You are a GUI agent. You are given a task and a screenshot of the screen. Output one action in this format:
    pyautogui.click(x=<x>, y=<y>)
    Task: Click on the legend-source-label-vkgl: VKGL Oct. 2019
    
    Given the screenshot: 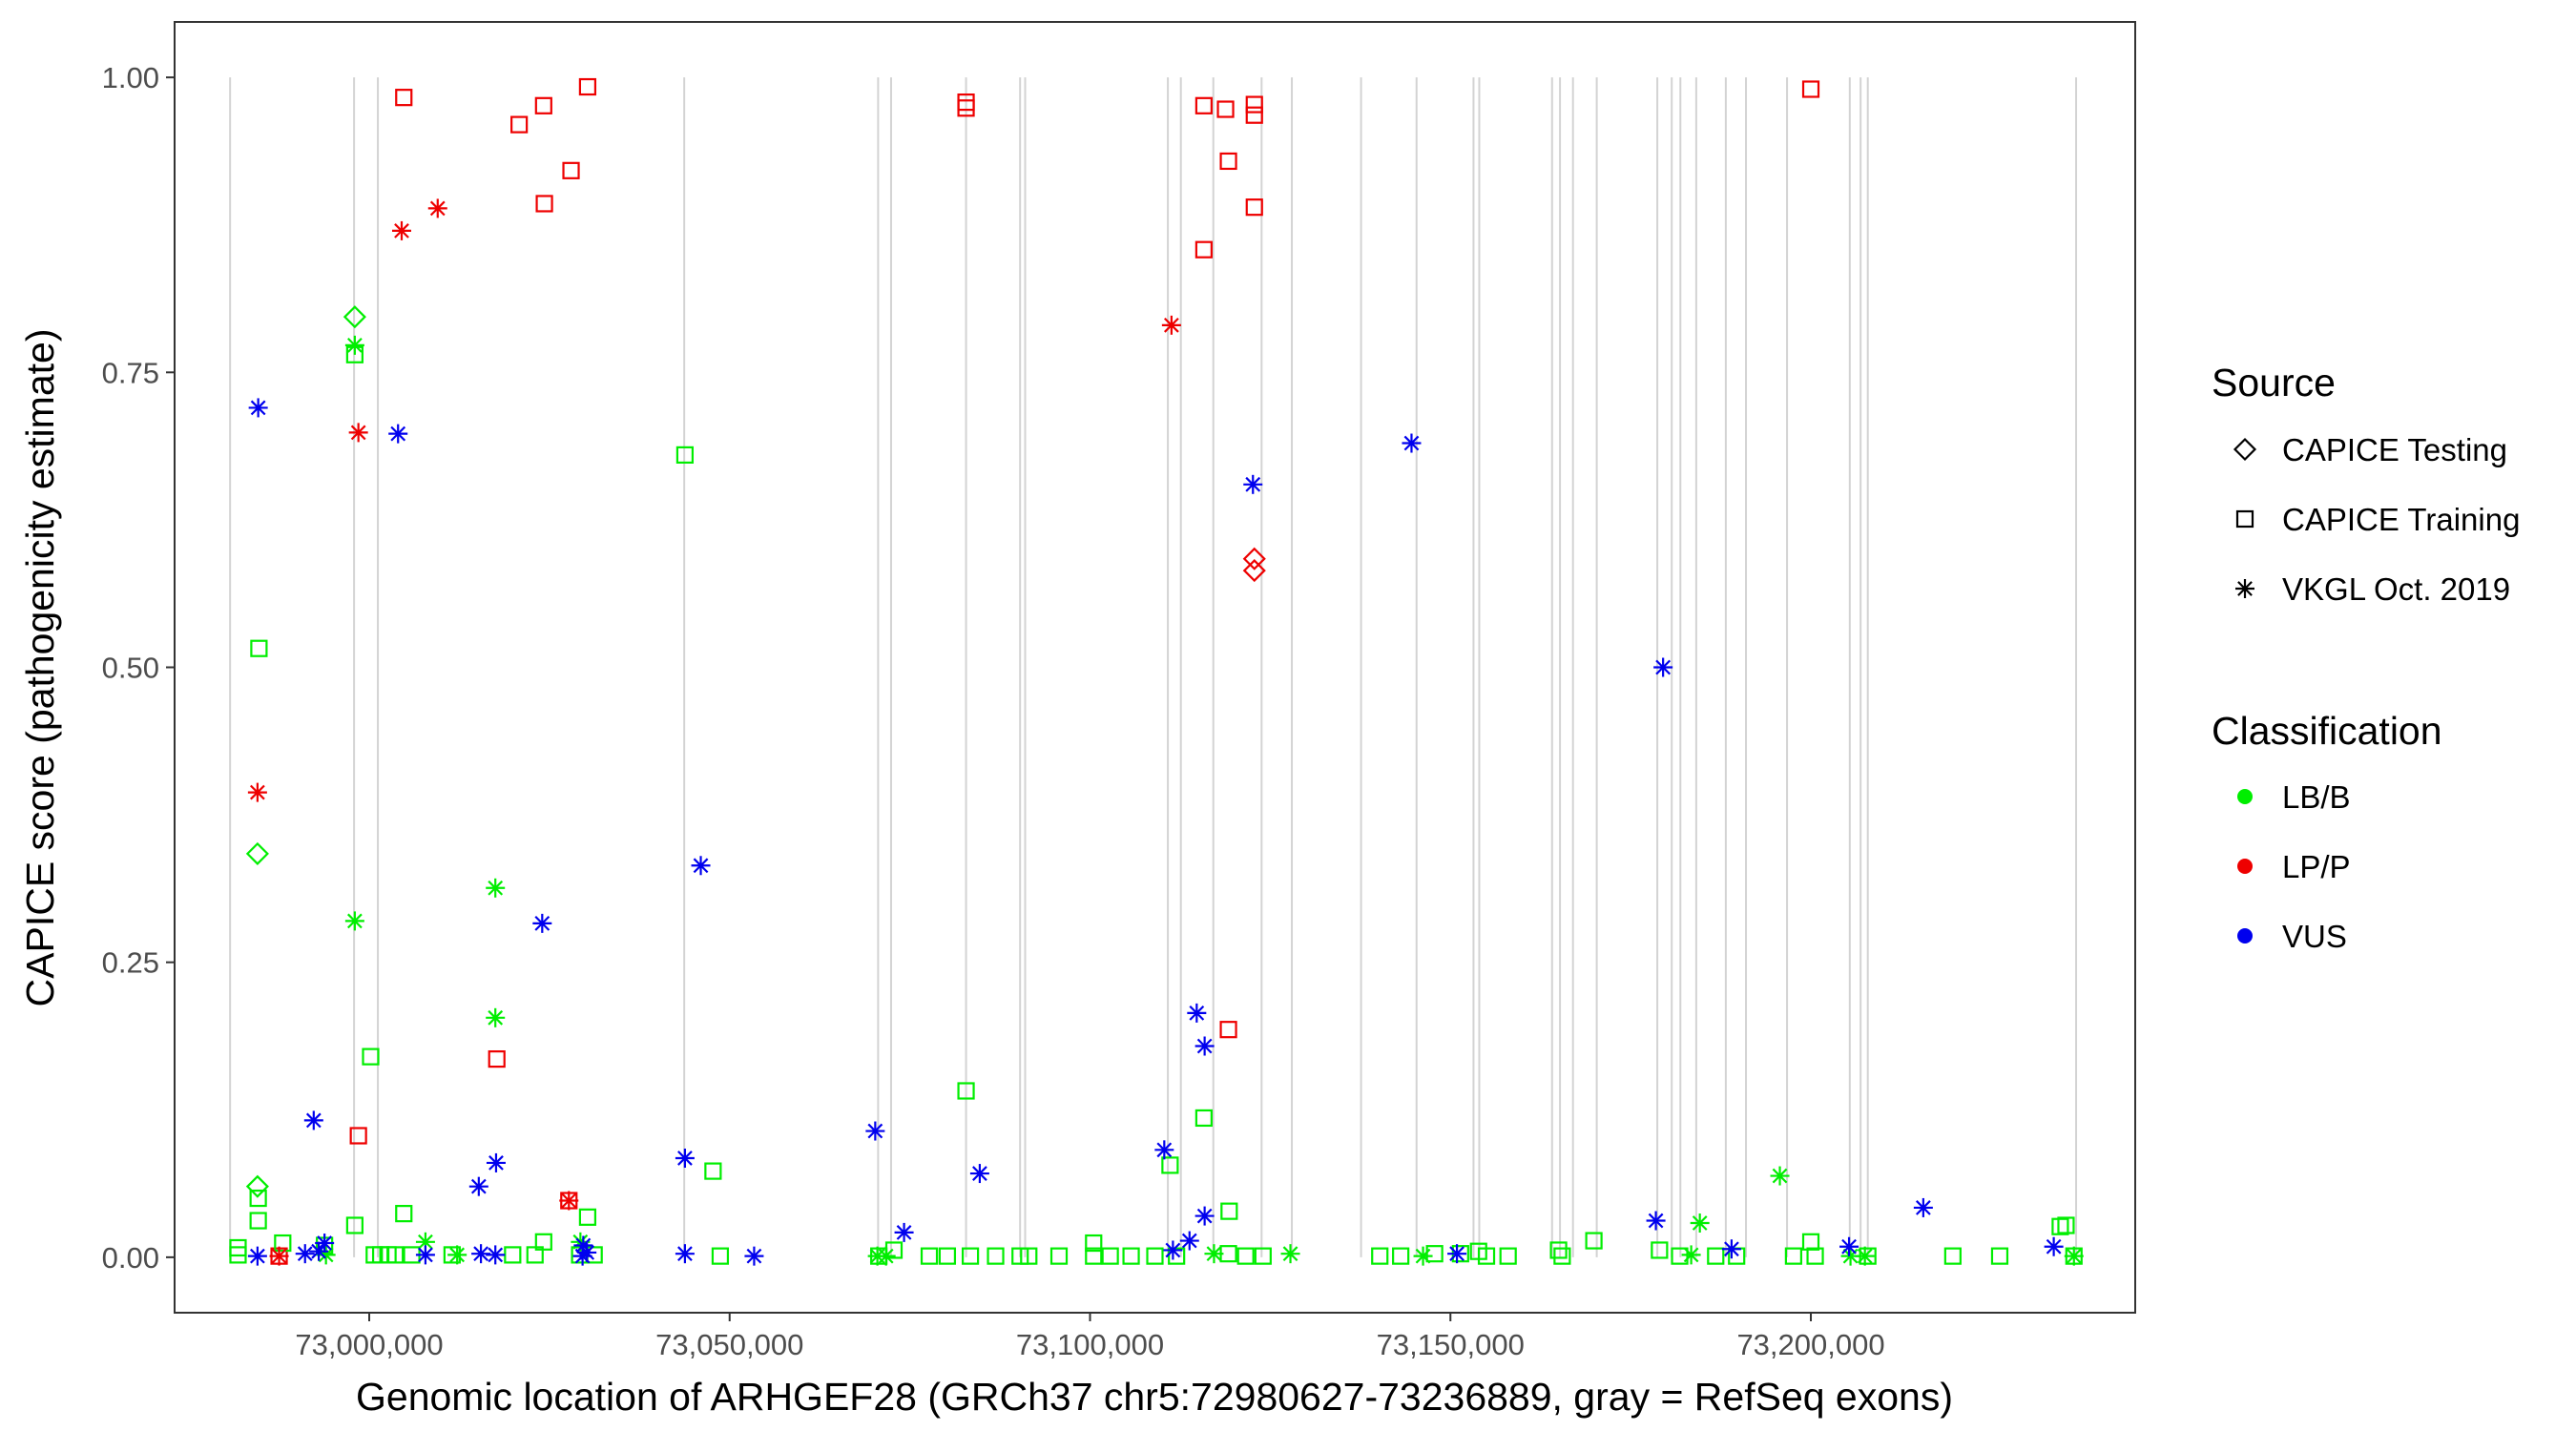 What is the action you would take?
    pyautogui.click(x=2396, y=589)
    